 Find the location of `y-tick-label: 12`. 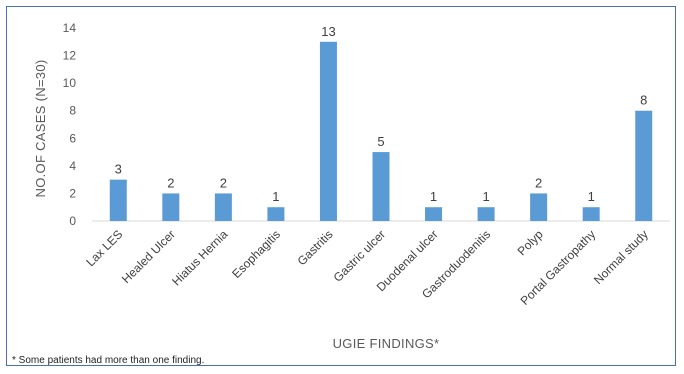

y-tick-label: 12 is located at coordinates (70, 56).